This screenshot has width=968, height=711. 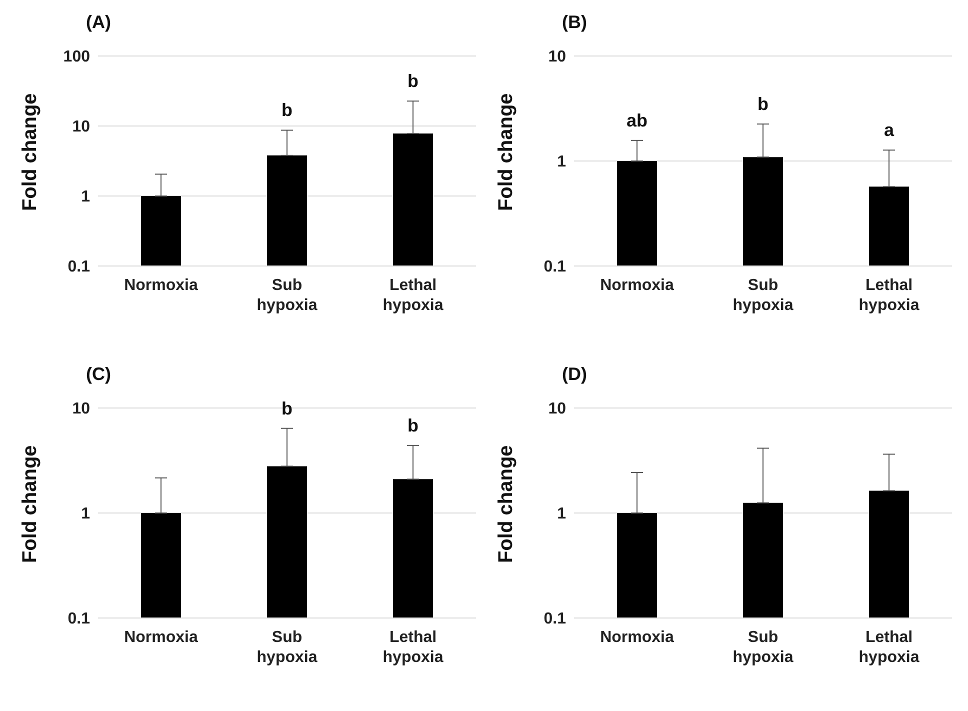 I want to click on chart-title: (B), so click(x=574, y=22).